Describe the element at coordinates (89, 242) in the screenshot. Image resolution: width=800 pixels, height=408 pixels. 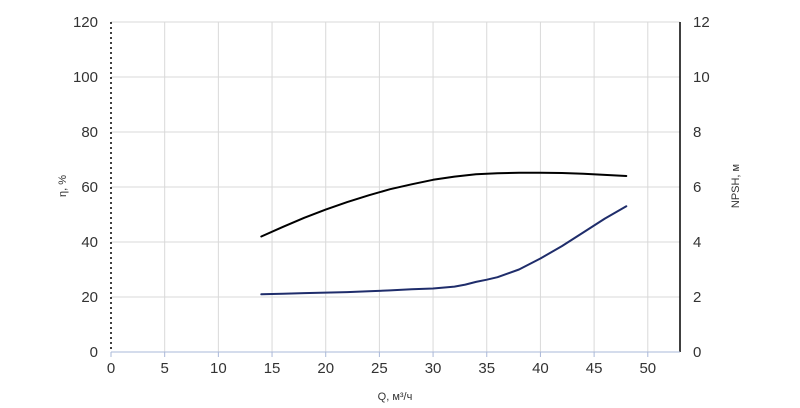
I see `y-tick-label: 40` at that location.